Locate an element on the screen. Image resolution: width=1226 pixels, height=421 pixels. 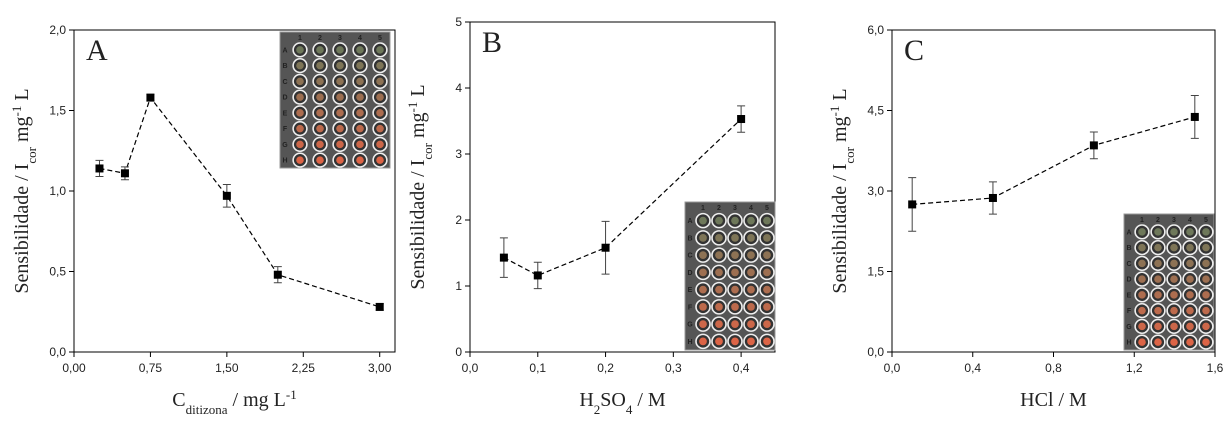
x-tick-label: 0,3 is located at coordinates (673, 368).